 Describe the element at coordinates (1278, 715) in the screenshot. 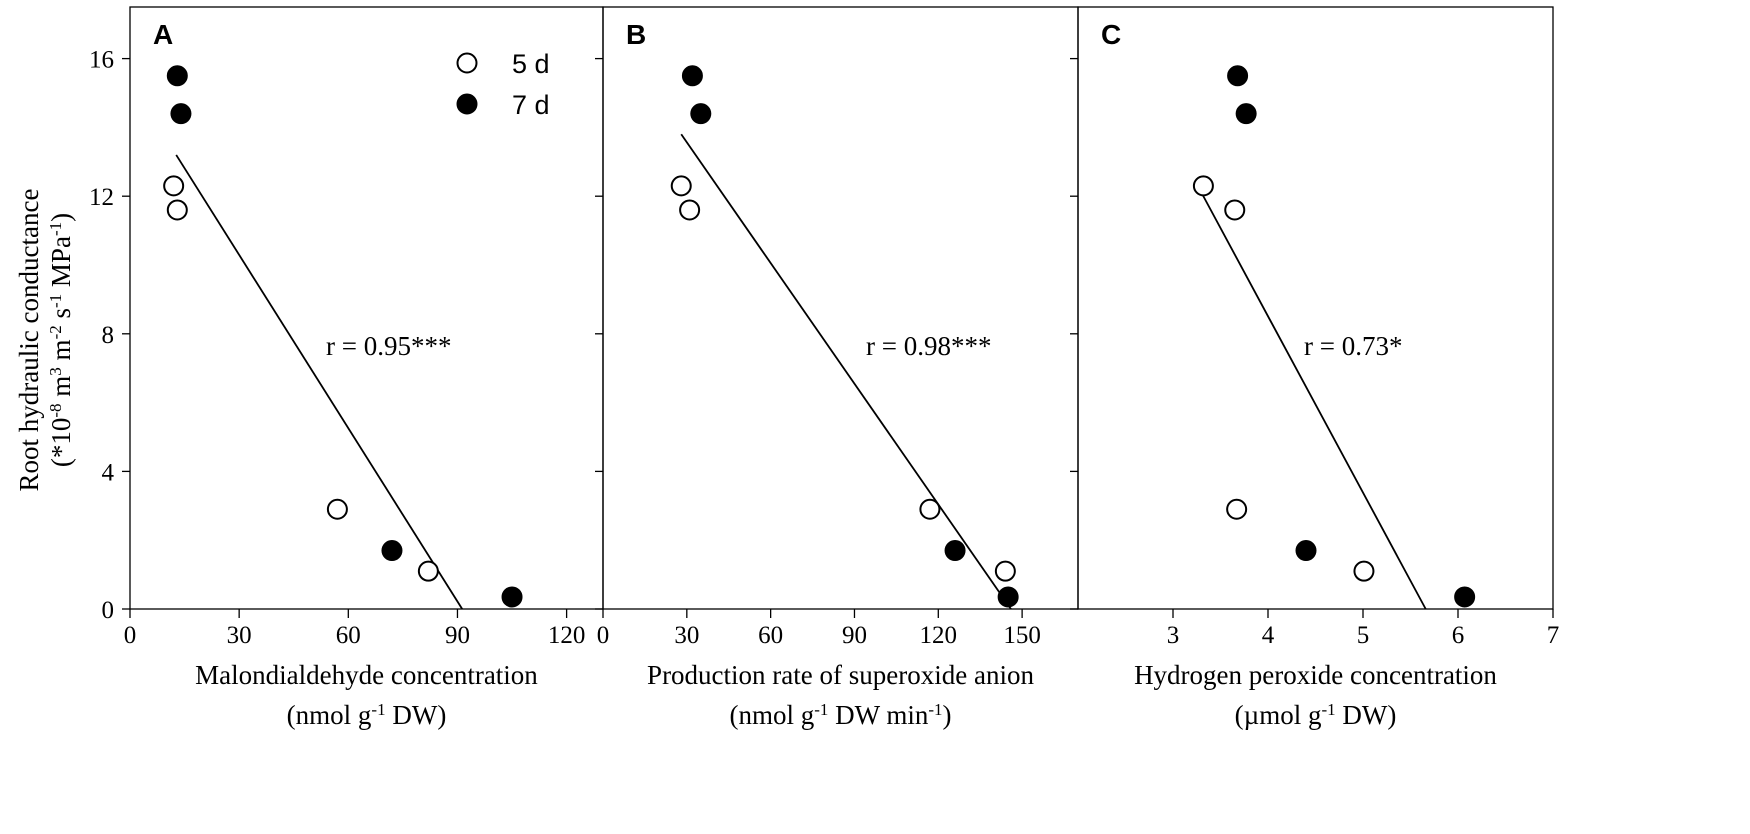

I see `x-axis-unit-part: (µmol g` at that location.